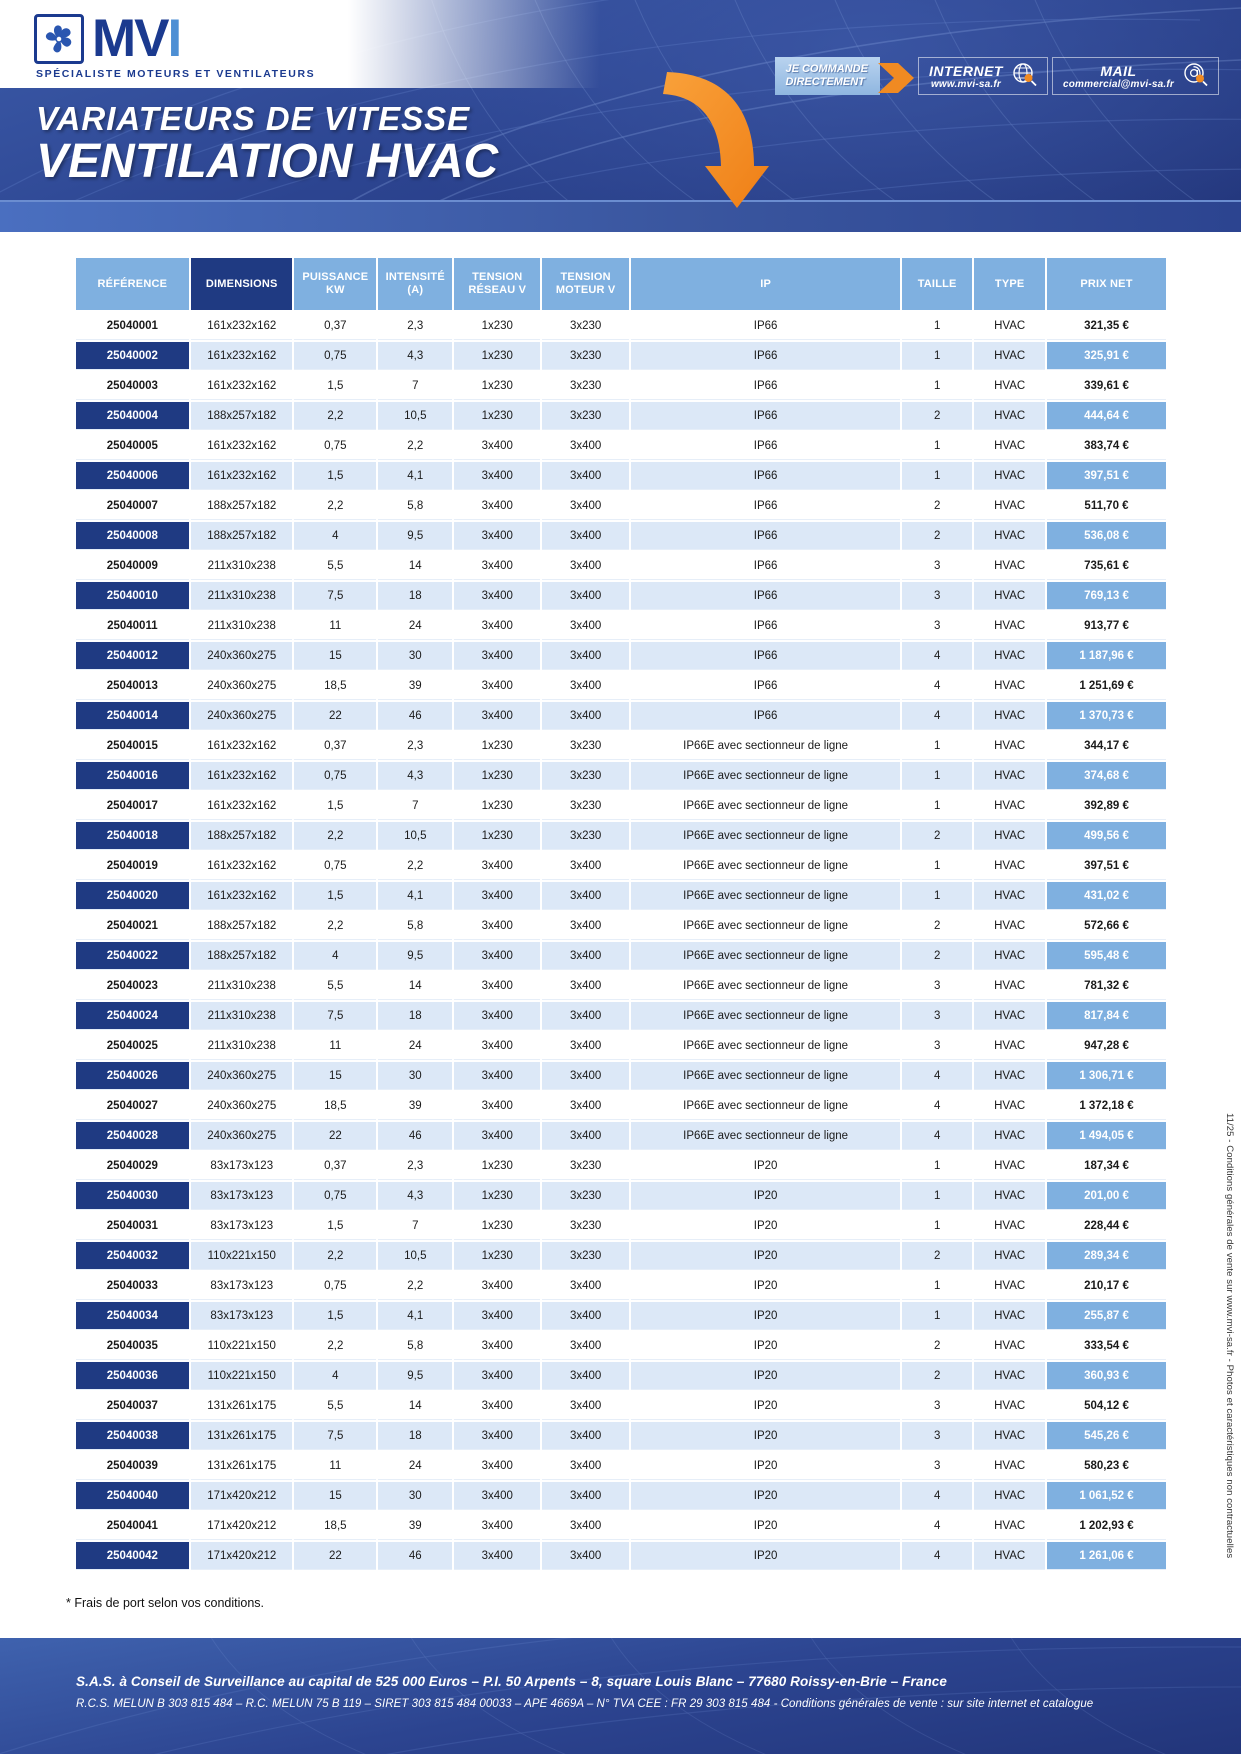 Image resolution: width=1241 pixels, height=1754 pixels. I want to click on cell-puissance: 7,5, so click(335, 1016).